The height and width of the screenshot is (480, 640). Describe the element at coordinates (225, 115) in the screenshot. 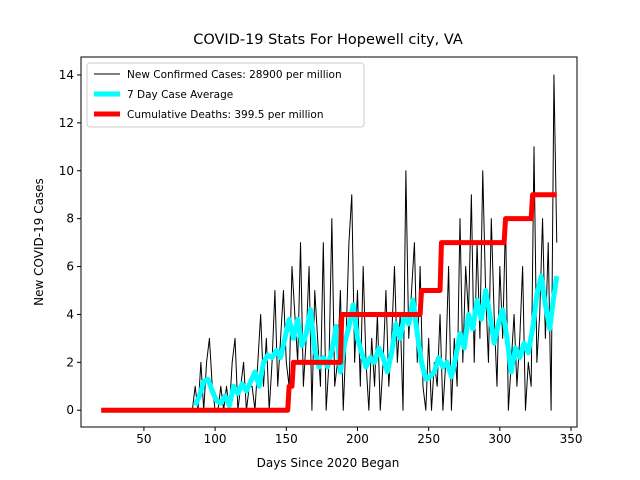

I see `legend-label: Cumulative Deaths: 399.5 per million` at that location.